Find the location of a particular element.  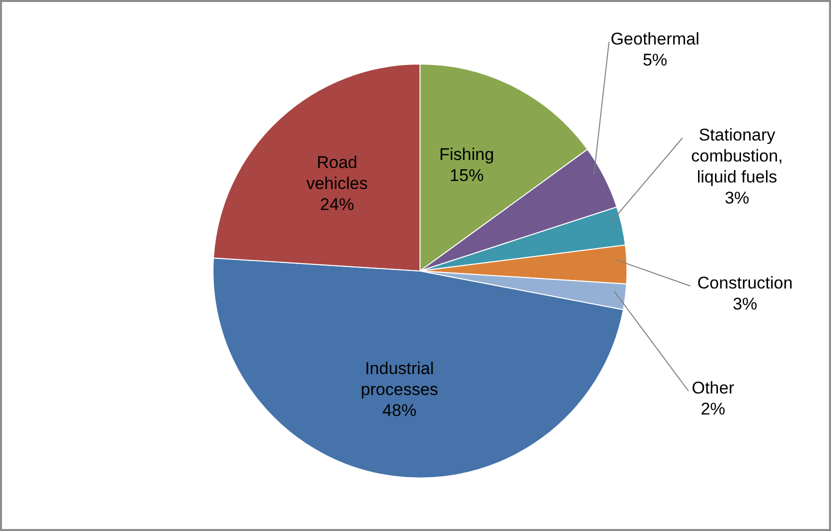

slice-label: Fishing is located at coordinates (466, 154).